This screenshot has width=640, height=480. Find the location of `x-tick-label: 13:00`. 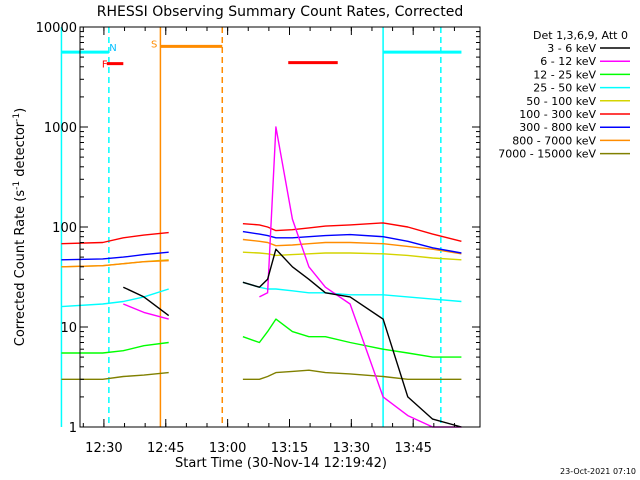

x-tick-label: 13:00 is located at coordinates (227, 448).